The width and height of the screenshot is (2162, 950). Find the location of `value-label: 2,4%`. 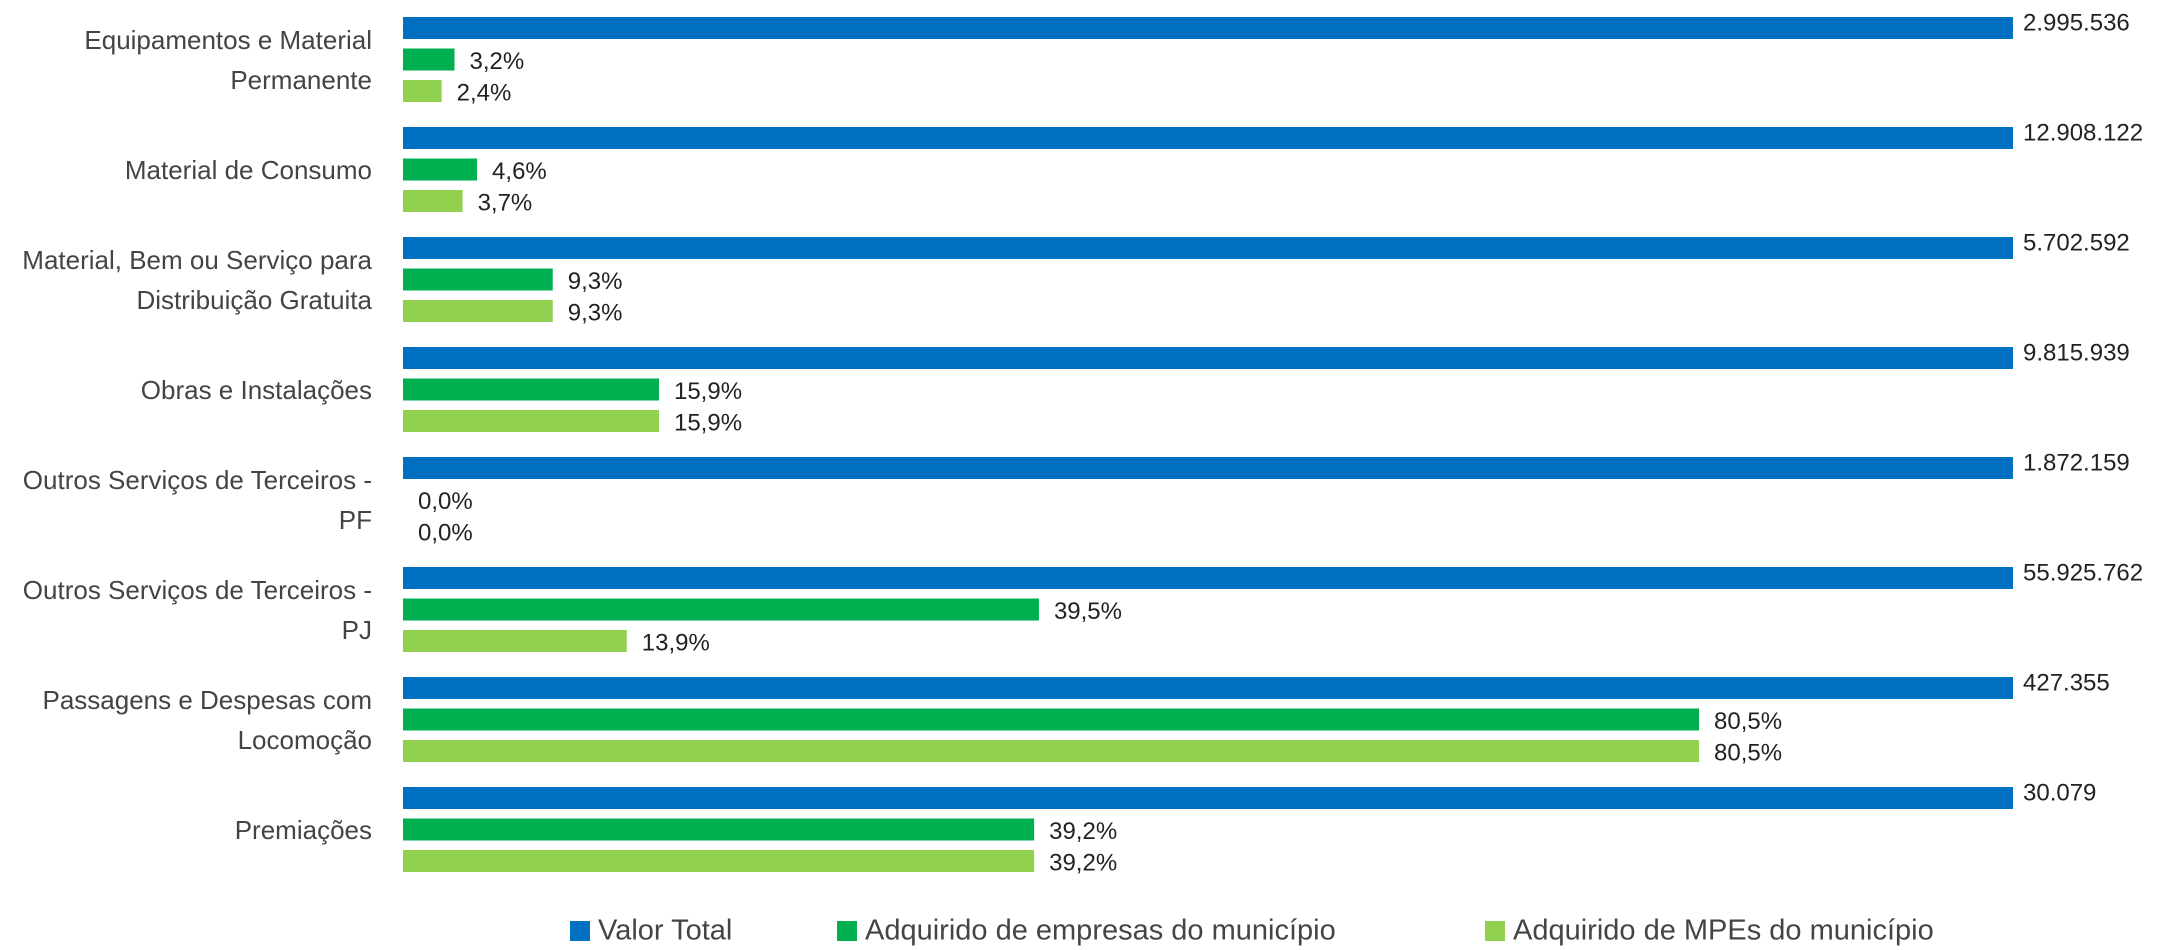

value-label: 2,4% is located at coordinates (484, 92).